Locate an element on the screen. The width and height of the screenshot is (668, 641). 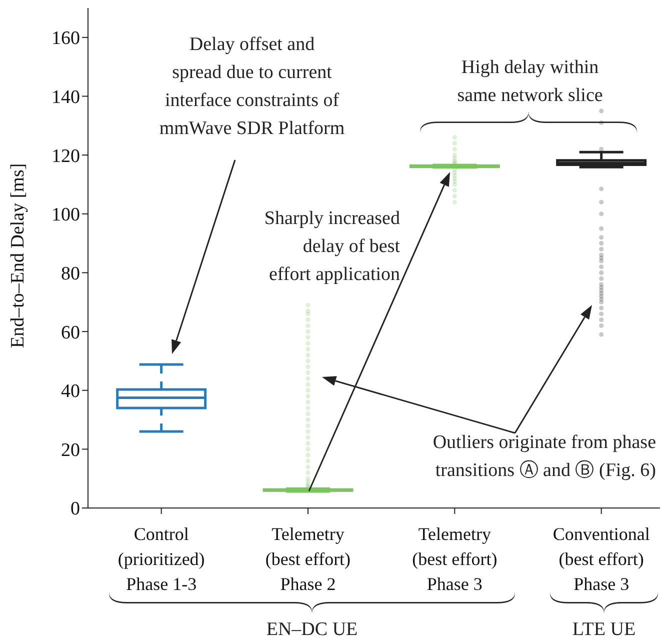
y-tick-label: 140 is located at coordinates (66, 97).